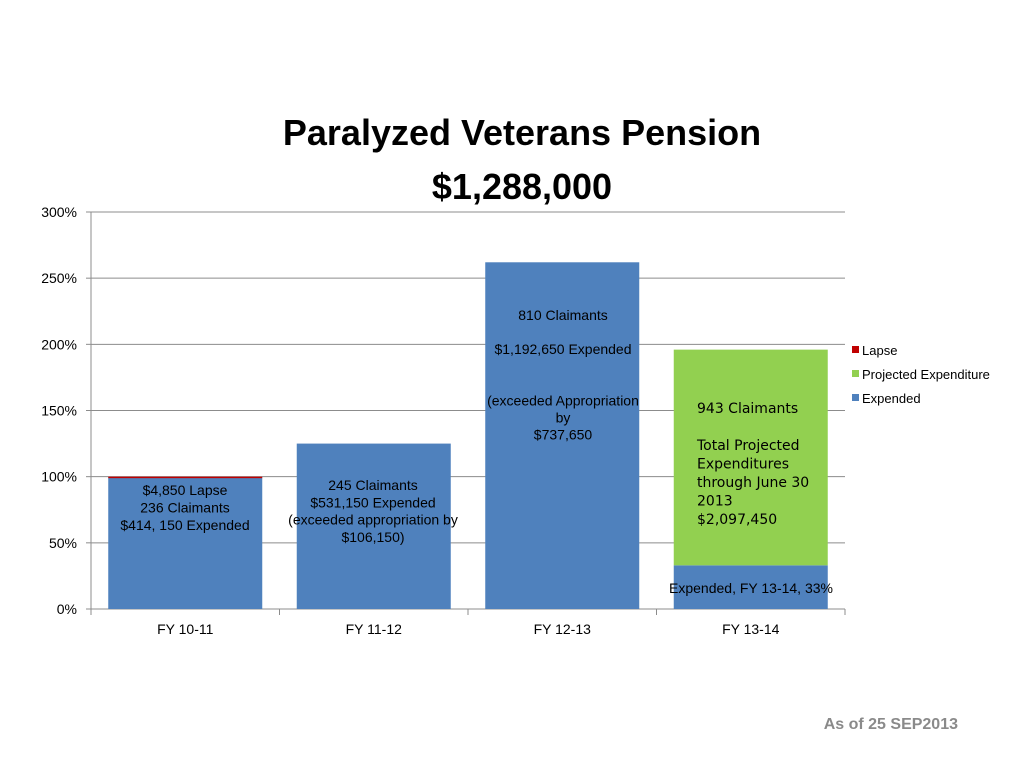 The height and width of the screenshot is (768, 1024). I want to click on y-tick-label: 50%, so click(63, 543).